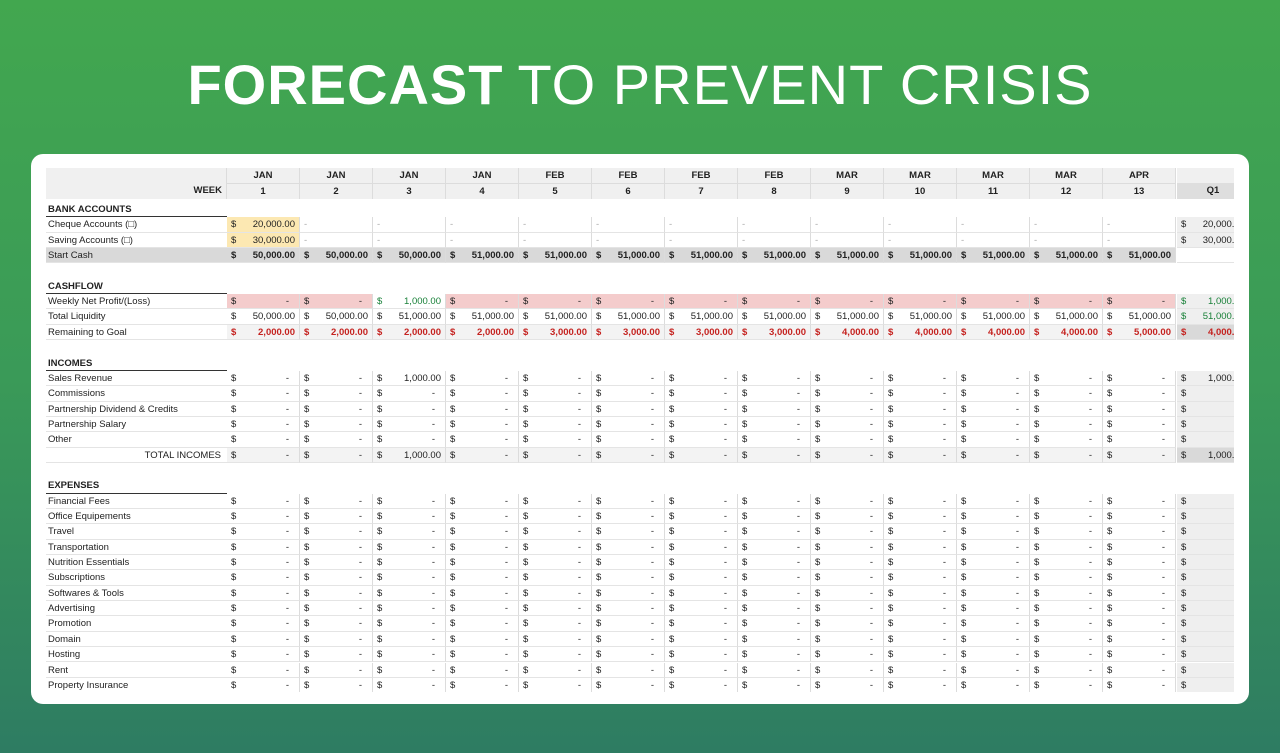  I want to click on cell-value: 50,000.00, so click(346, 317).